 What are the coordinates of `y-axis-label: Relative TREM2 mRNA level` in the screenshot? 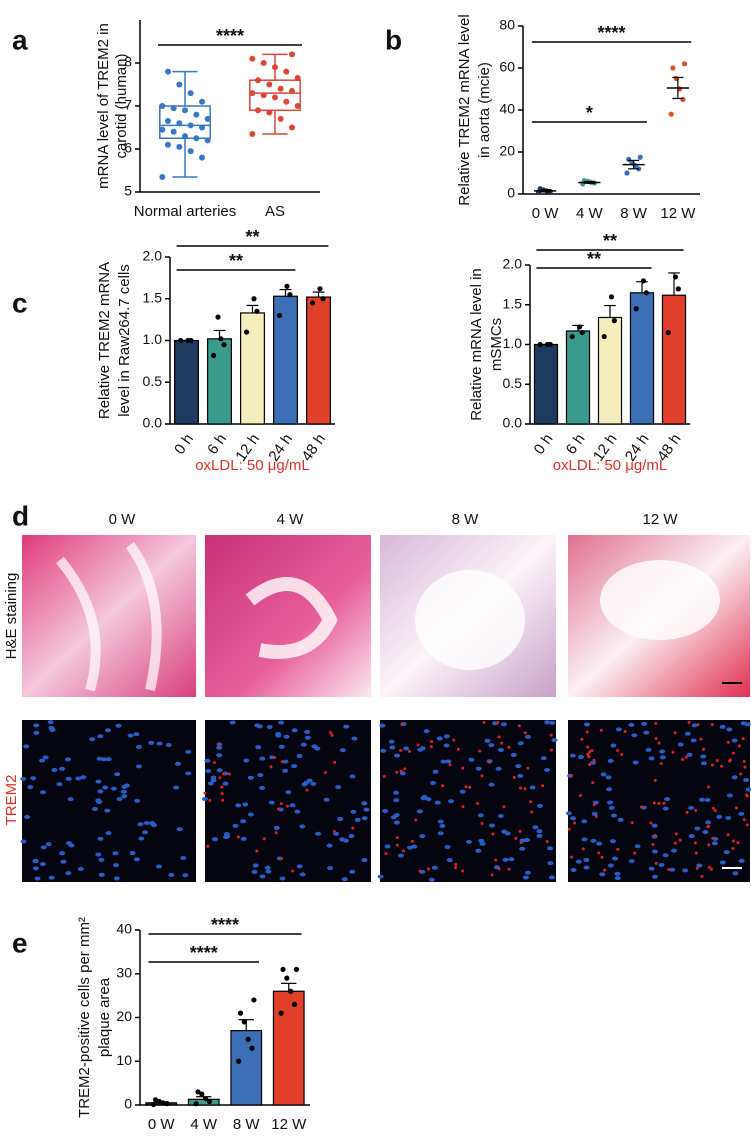 It's located at (464, 109).